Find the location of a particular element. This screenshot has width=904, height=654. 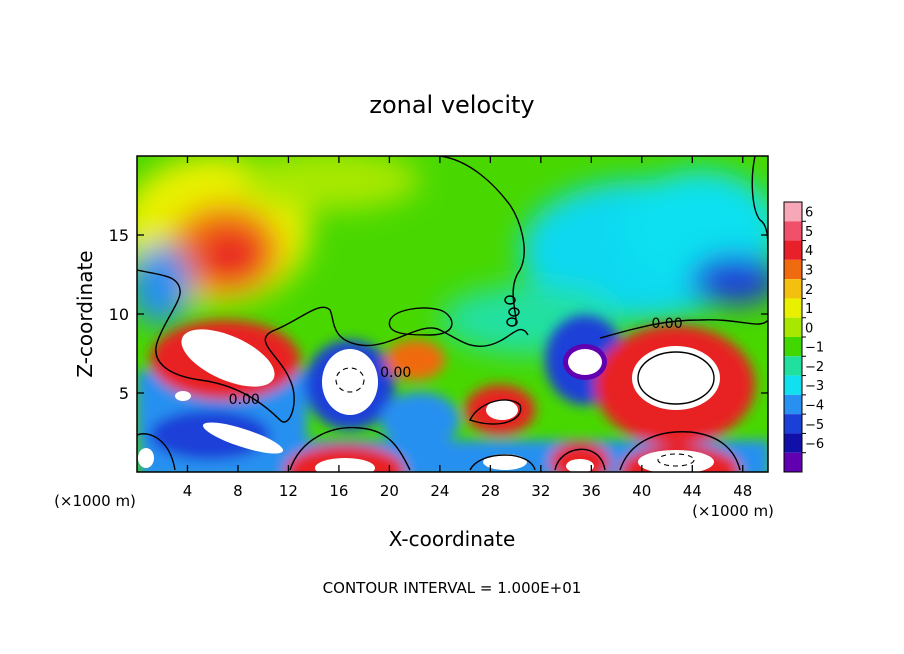

contour-interval-footer: CONTOUR INTERVAL = 1.000E+01 is located at coordinates (452, 588).